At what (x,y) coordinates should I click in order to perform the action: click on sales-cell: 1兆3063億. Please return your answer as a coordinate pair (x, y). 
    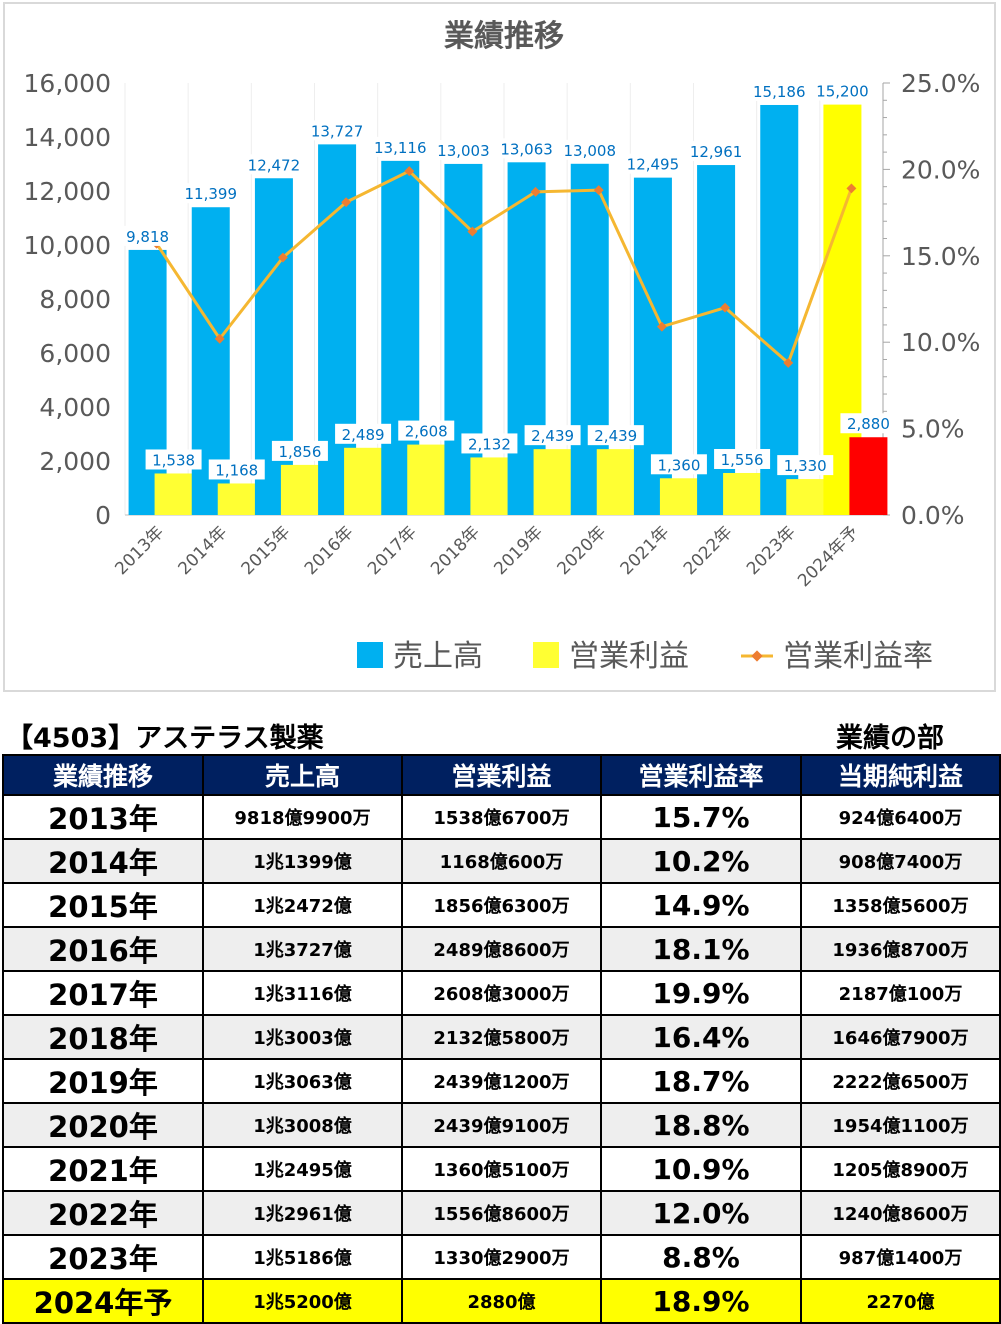
    Looking at the image, I should click on (302, 1081).